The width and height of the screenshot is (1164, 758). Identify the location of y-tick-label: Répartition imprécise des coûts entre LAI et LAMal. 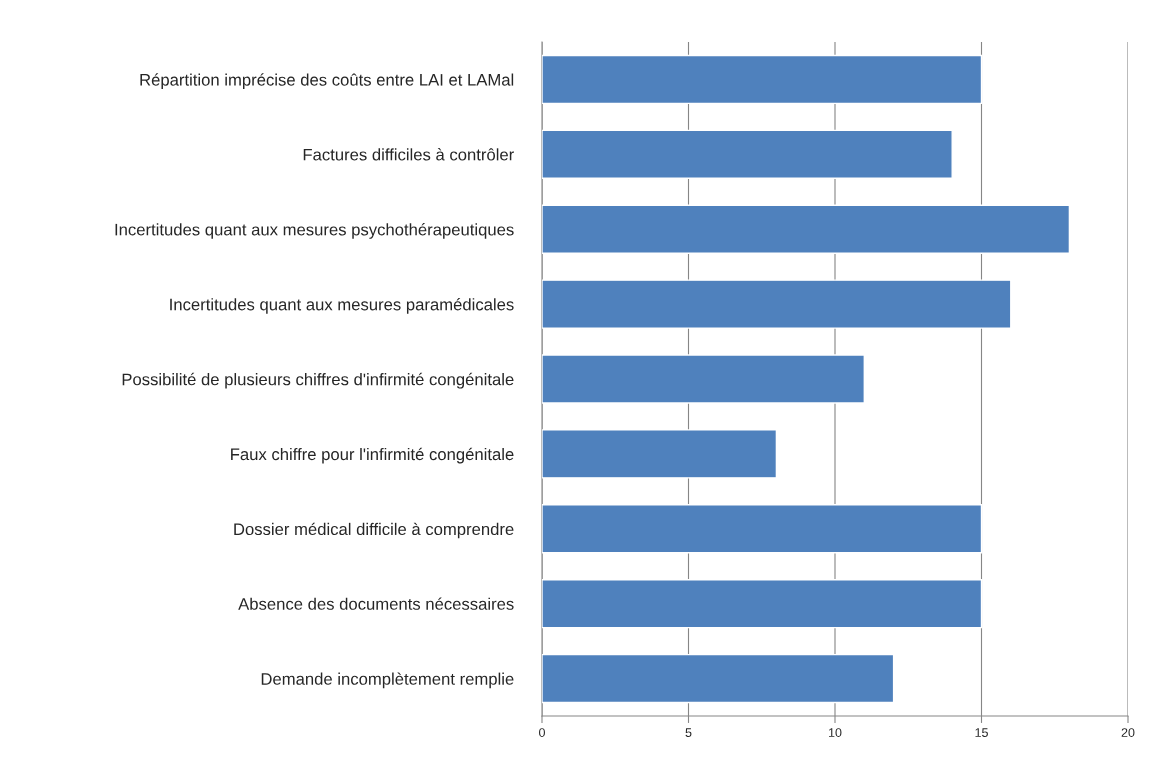
(327, 81).